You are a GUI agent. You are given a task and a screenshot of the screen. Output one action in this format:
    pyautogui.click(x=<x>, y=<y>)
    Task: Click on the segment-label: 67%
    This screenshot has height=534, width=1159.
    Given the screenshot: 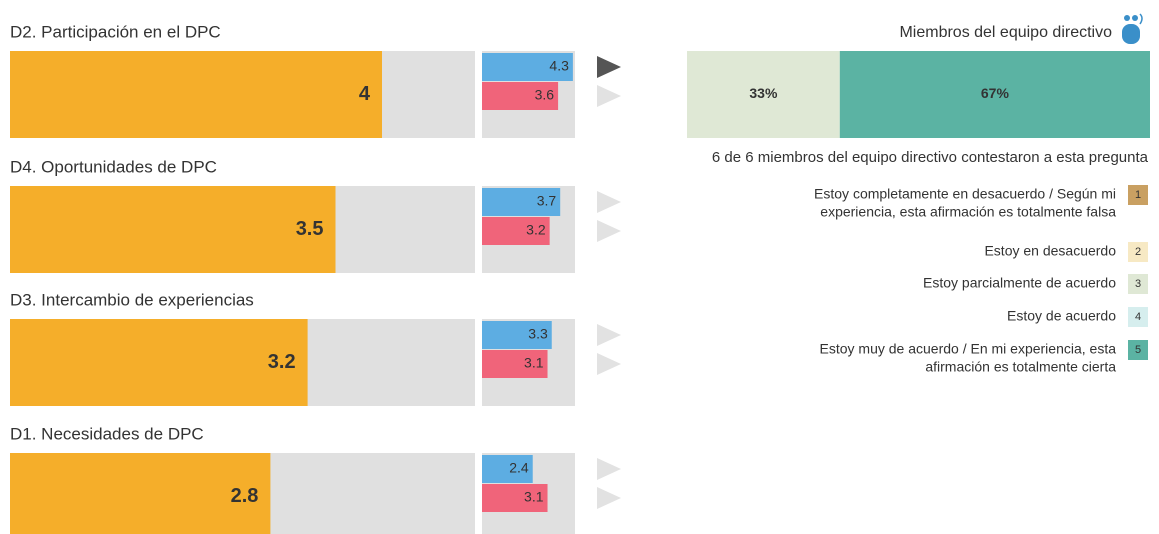 What is the action you would take?
    pyautogui.click(x=995, y=93)
    